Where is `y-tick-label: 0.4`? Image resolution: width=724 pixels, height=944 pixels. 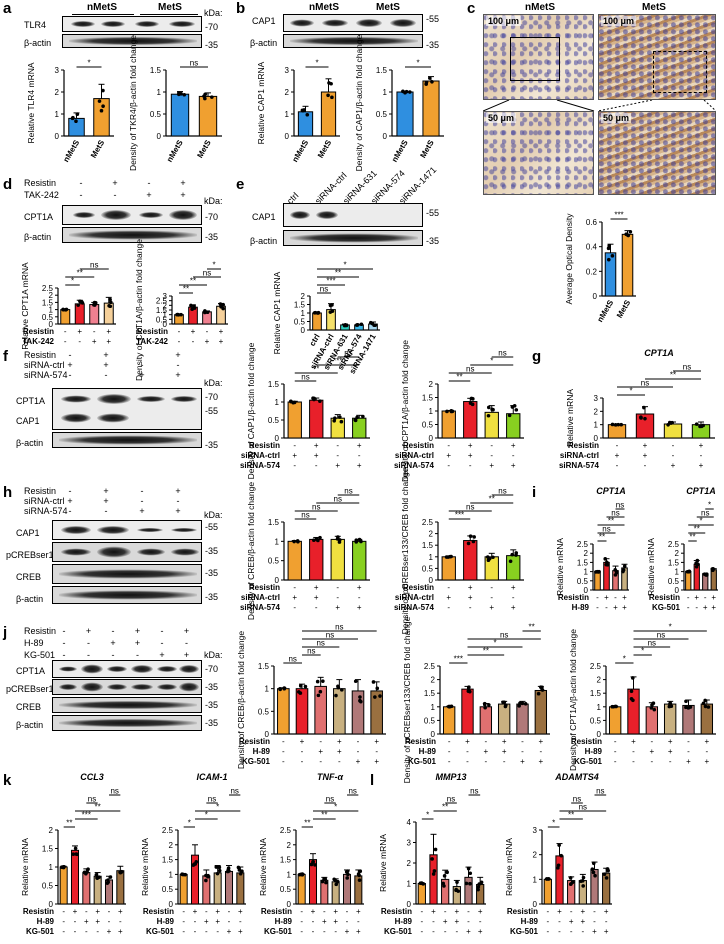
y-tick-label: 0.4 is located at coordinates (592, 247).